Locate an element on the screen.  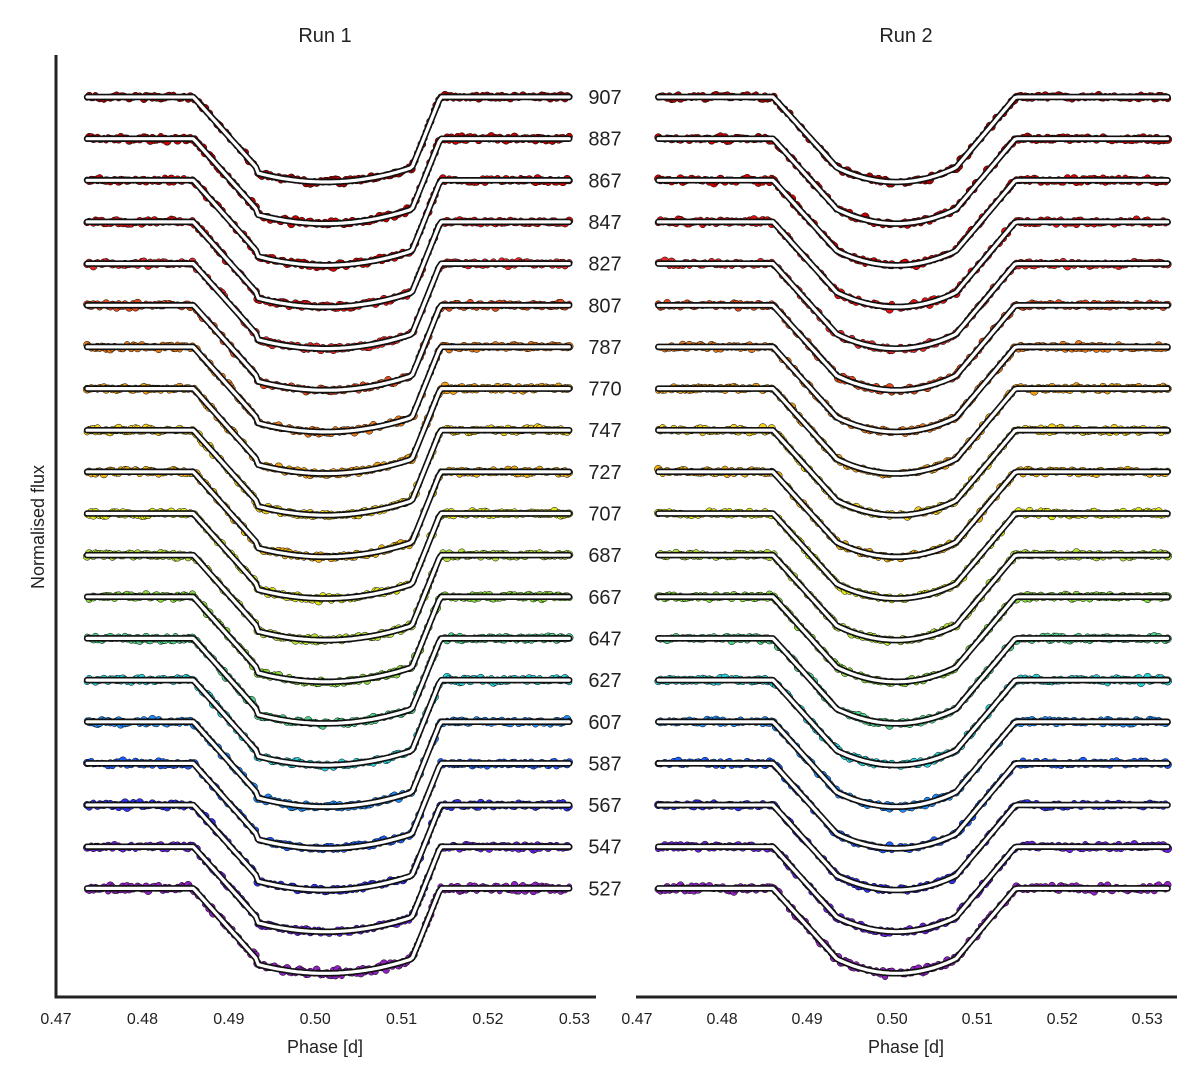
run2-title: Run 2 is located at coordinates (905, 36).